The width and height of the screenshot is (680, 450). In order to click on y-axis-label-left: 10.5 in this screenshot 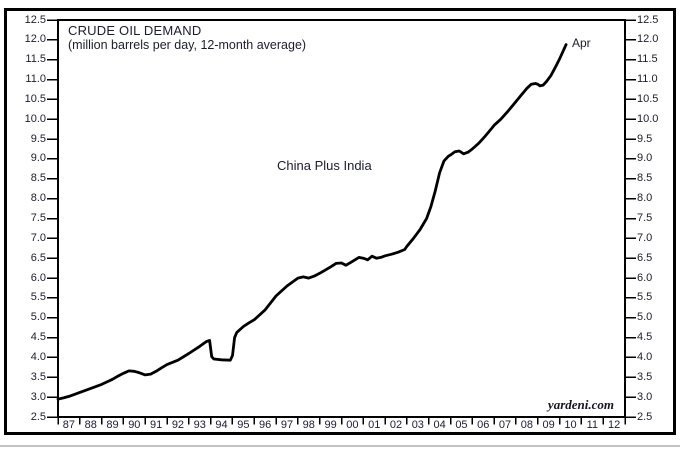, I will do `click(35, 98)`.